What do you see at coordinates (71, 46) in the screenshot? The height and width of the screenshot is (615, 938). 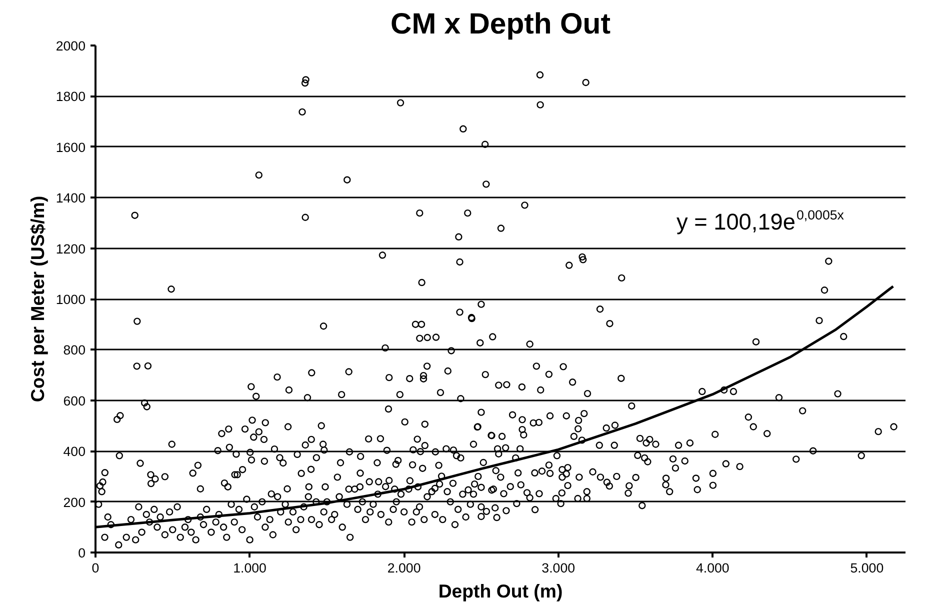 I see `y-tick-label: 2000` at bounding box center [71, 46].